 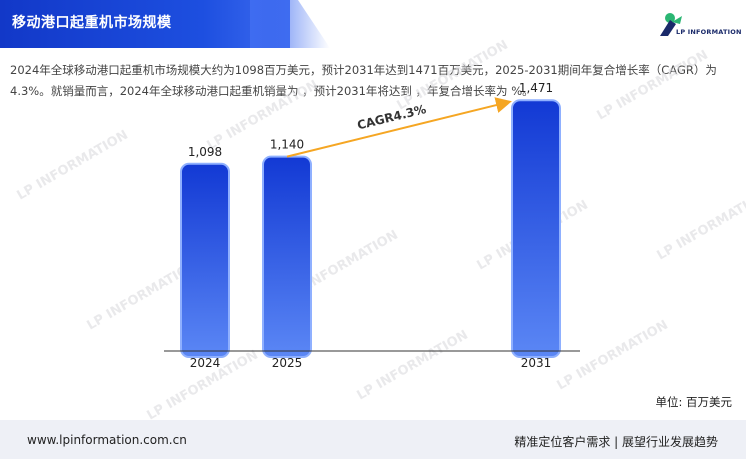 I want to click on cagr-annotation: CAGR4.3%, so click(x=392, y=117).